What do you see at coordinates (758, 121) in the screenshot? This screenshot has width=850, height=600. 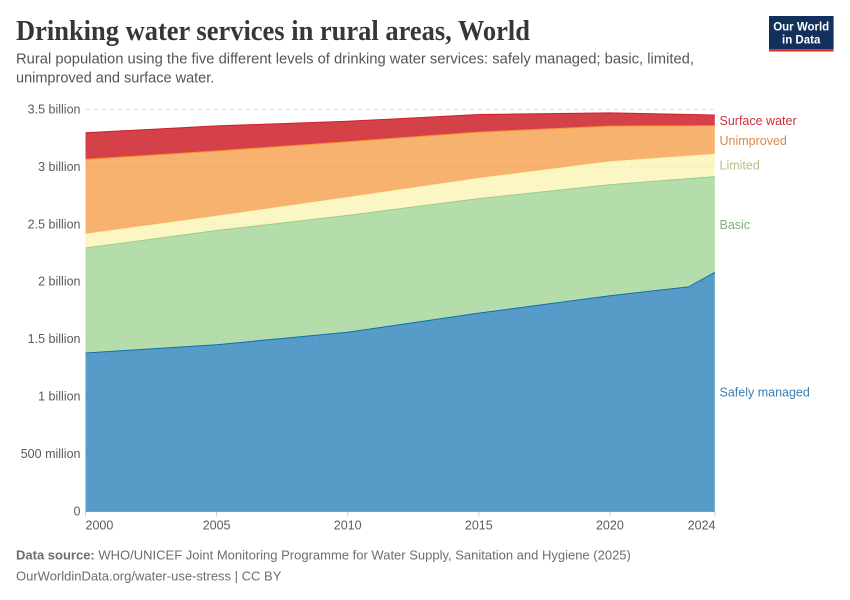 I see `svg-text: Surface water` at bounding box center [758, 121].